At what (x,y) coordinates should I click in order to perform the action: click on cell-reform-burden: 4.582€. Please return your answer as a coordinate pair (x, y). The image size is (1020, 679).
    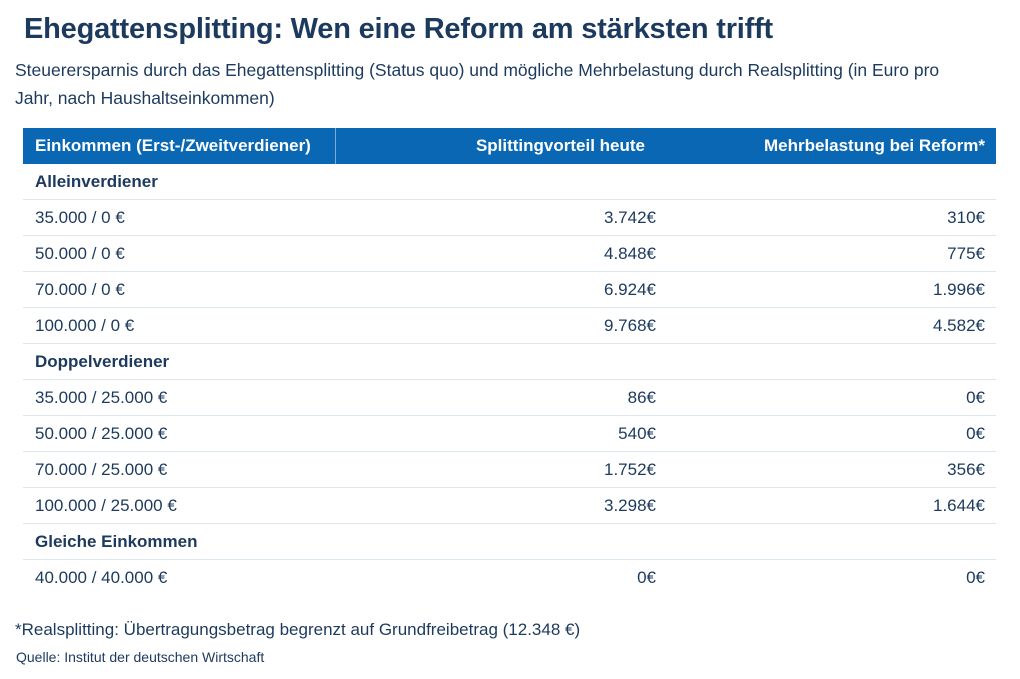
    Looking at the image, I should click on (959, 325).